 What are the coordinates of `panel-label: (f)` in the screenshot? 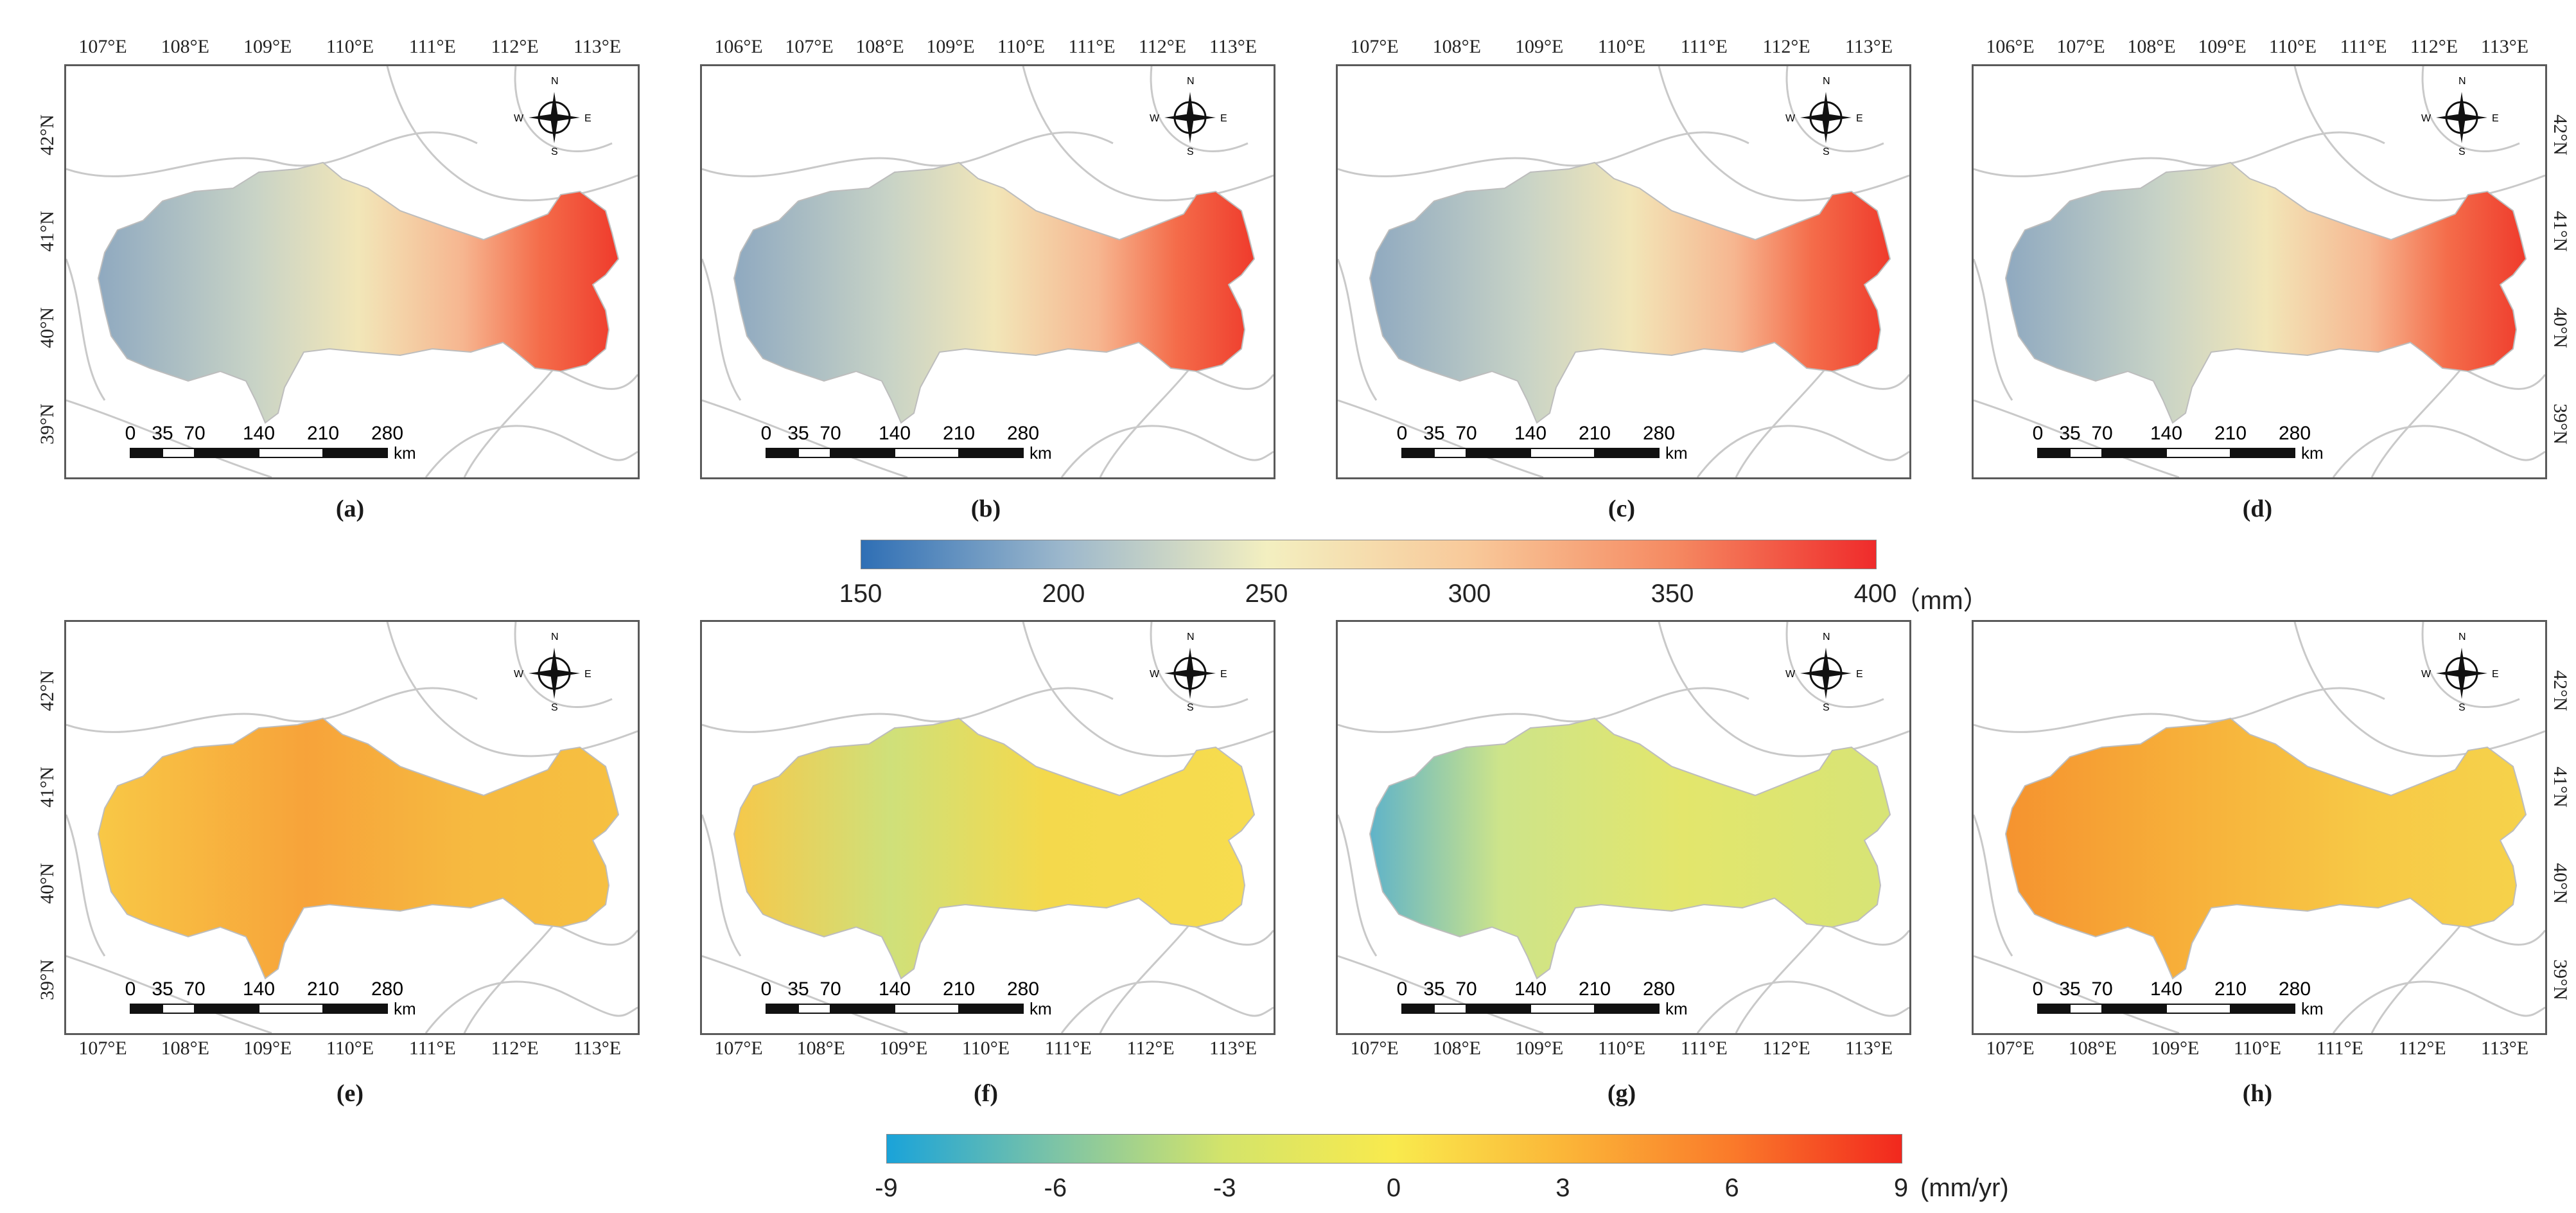 It's located at (986, 1093).